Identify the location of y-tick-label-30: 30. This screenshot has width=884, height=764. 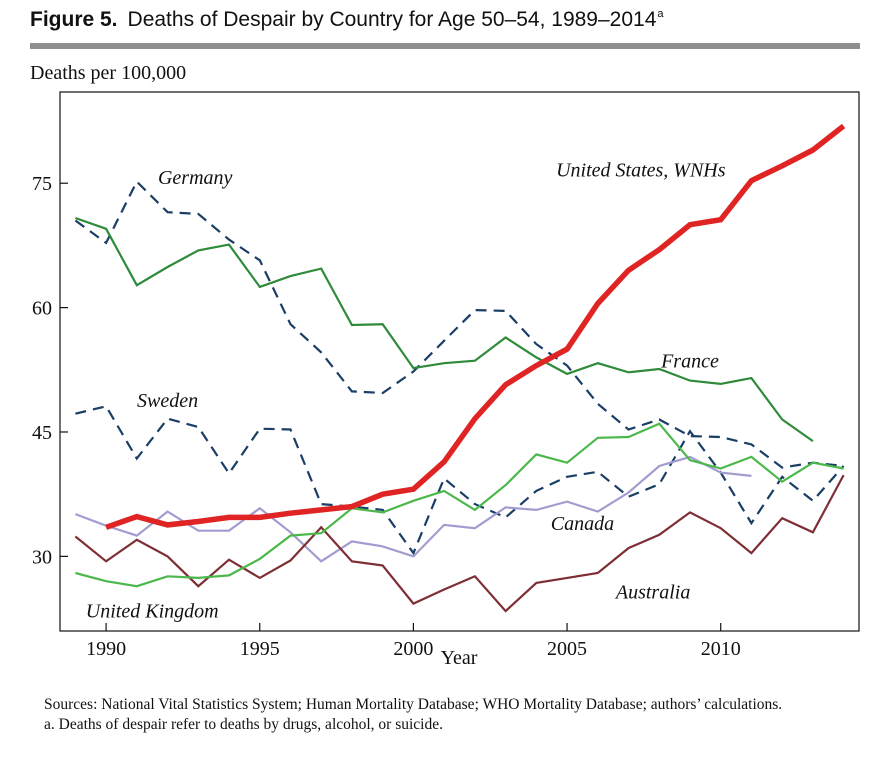
(42, 557).